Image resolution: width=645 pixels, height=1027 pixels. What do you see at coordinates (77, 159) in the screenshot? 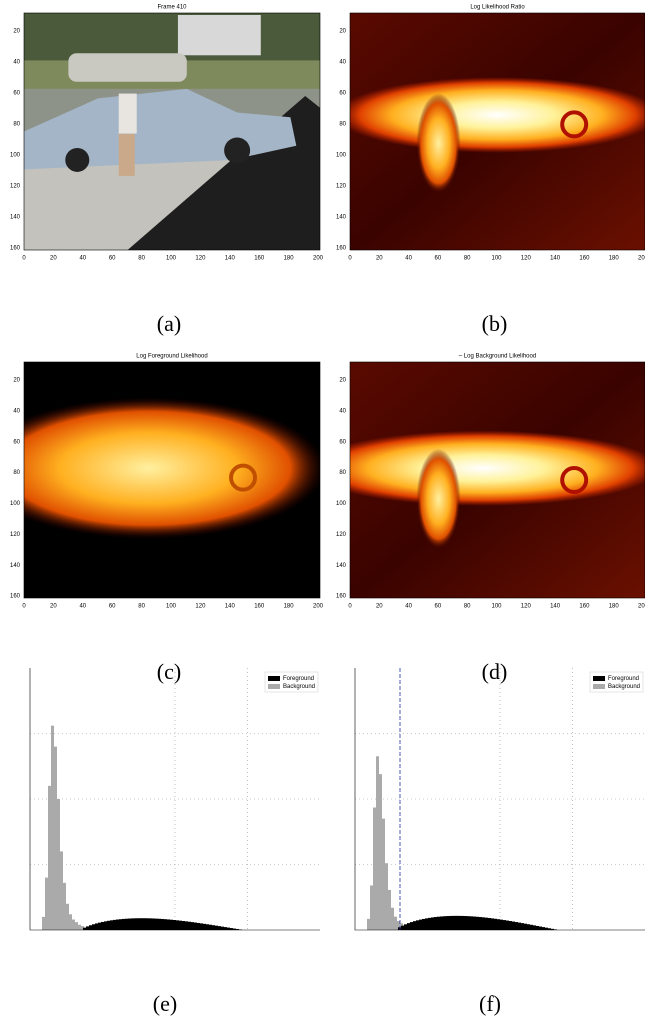
I see `wheel` at bounding box center [77, 159].